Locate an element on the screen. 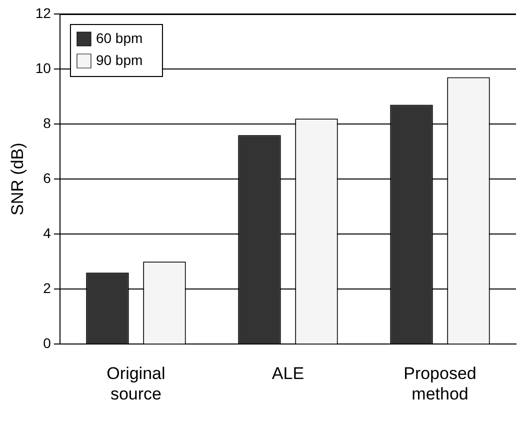 This screenshot has width=520, height=423. x-tick-label: ALE is located at coordinates (288, 374).